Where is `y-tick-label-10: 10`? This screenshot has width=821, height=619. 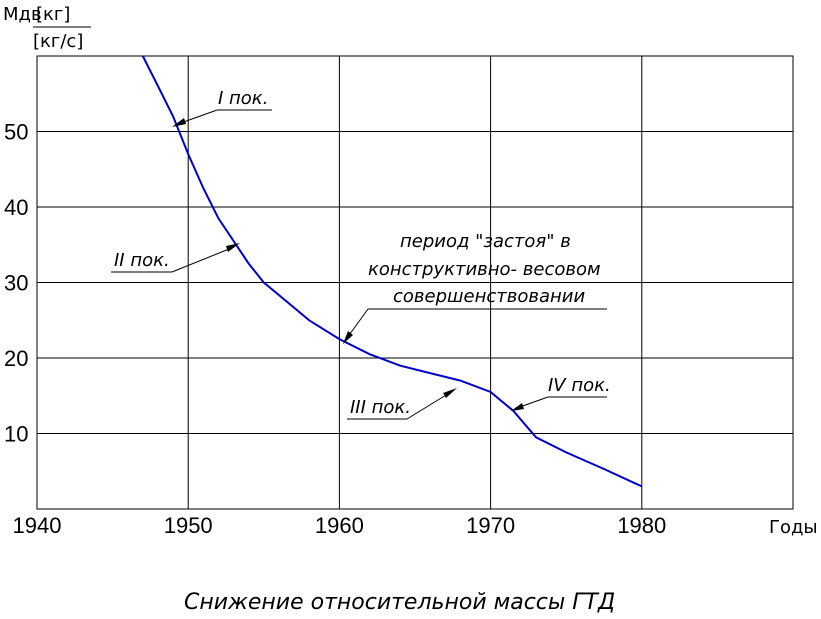
y-tick-label-10: 10 is located at coordinates (16, 434).